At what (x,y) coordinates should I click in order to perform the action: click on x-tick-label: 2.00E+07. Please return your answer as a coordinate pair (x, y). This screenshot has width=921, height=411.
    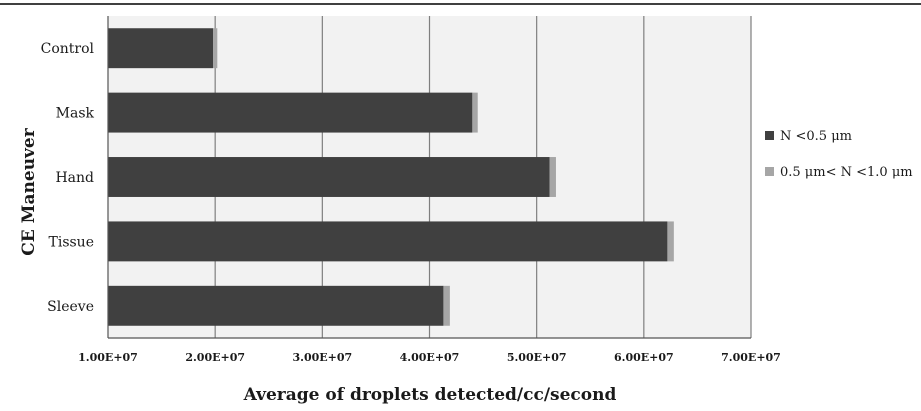
    Looking at the image, I should click on (215, 357).